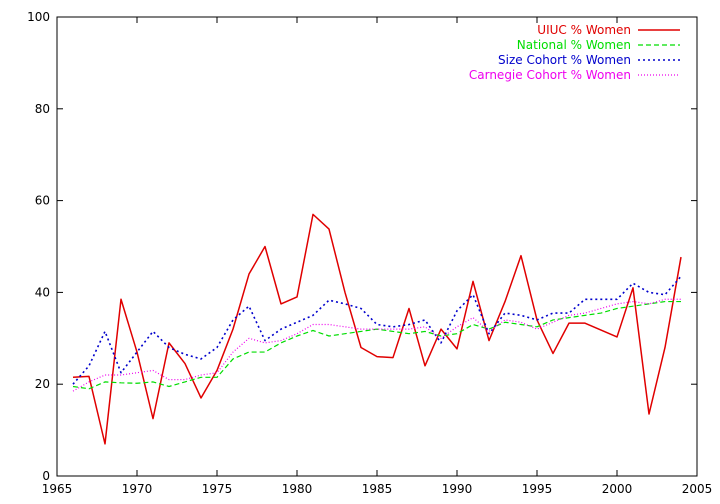 This screenshot has width=720, height=504. What do you see at coordinates (457, 489) in the screenshot?
I see `x-tick-label: 1990` at bounding box center [457, 489].